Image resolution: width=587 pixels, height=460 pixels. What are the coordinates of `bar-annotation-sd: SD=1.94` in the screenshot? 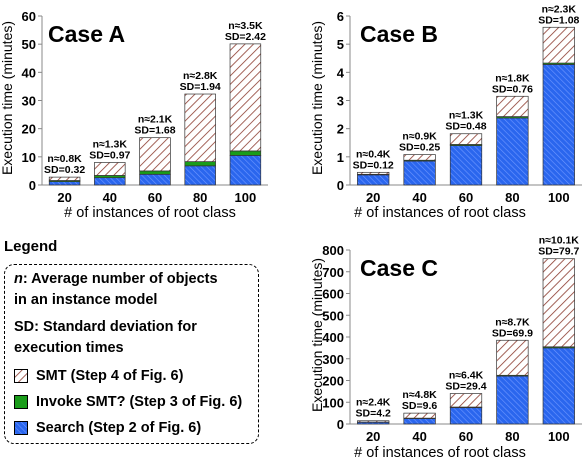 It's located at (200, 87).